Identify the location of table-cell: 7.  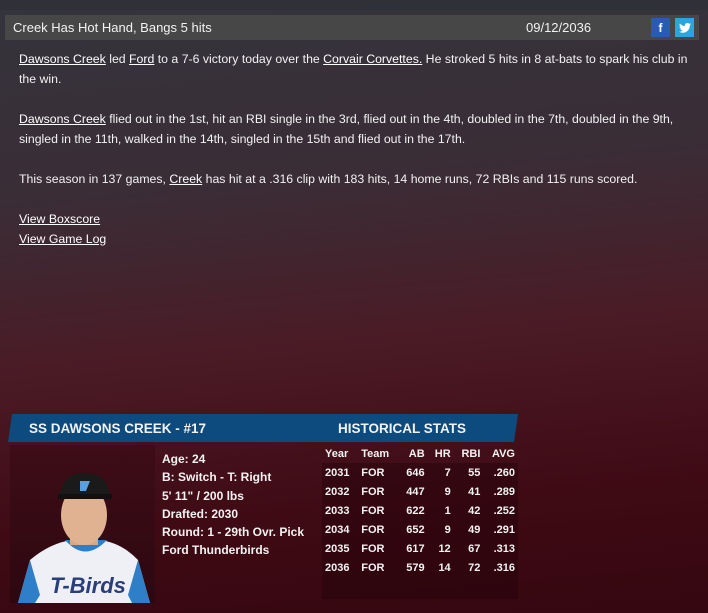
(447, 472).